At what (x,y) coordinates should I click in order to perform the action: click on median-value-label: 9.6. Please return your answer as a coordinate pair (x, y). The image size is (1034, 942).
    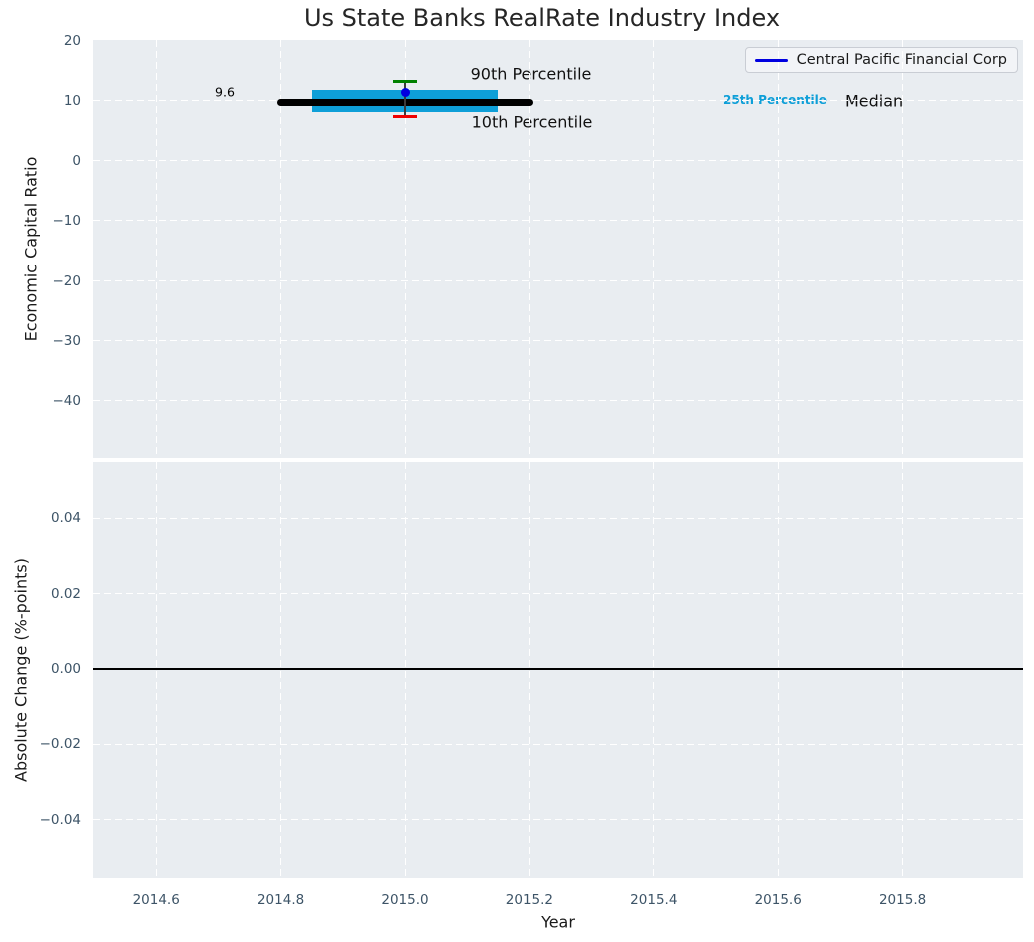
    Looking at the image, I should click on (225, 92).